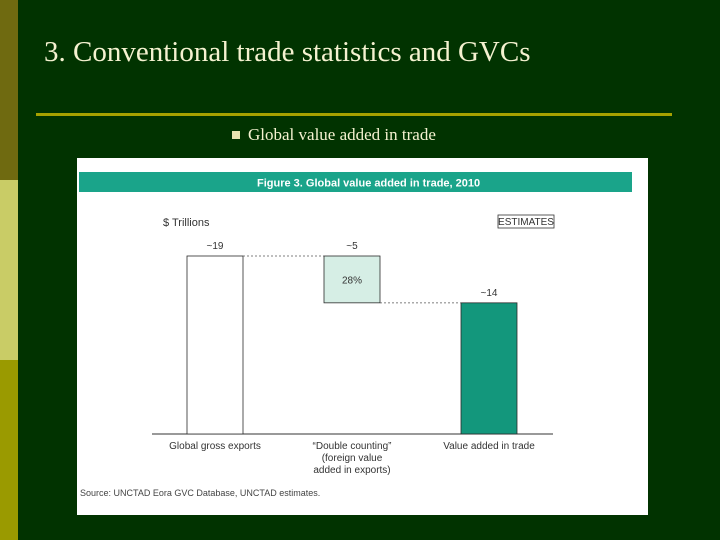 The image size is (720, 540). I want to click on title-rule, so click(354, 114).